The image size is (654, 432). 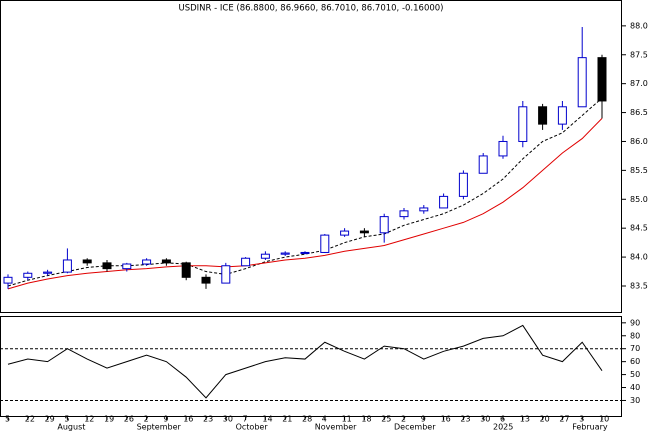 I want to click on x-tick-label: 27, so click(x=564, y=419).